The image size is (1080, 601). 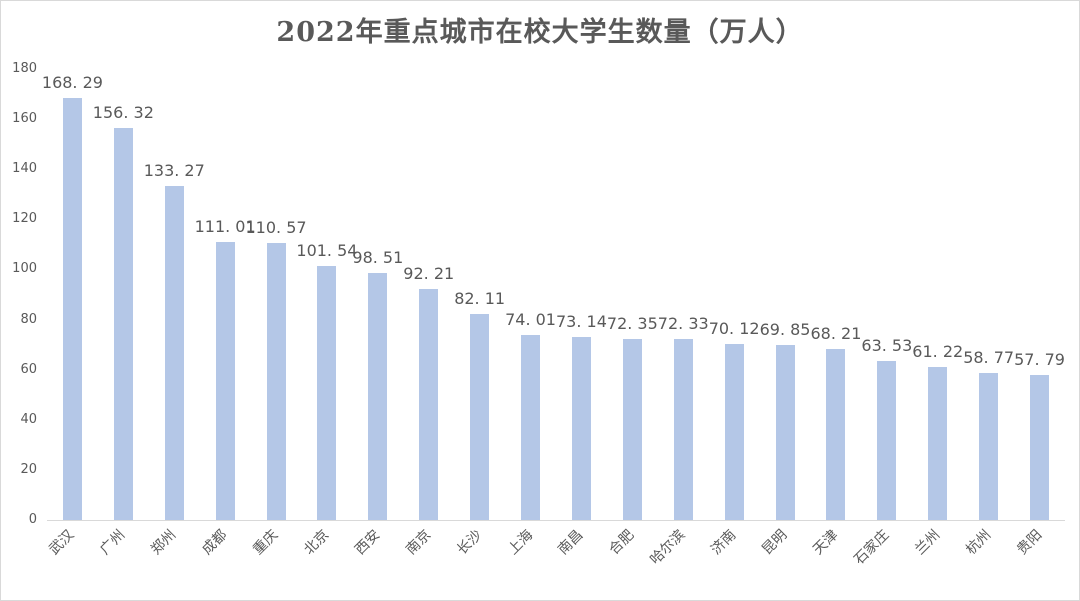 I want to click on bar-value-label: 69. 85, so click(x=785, y=329).